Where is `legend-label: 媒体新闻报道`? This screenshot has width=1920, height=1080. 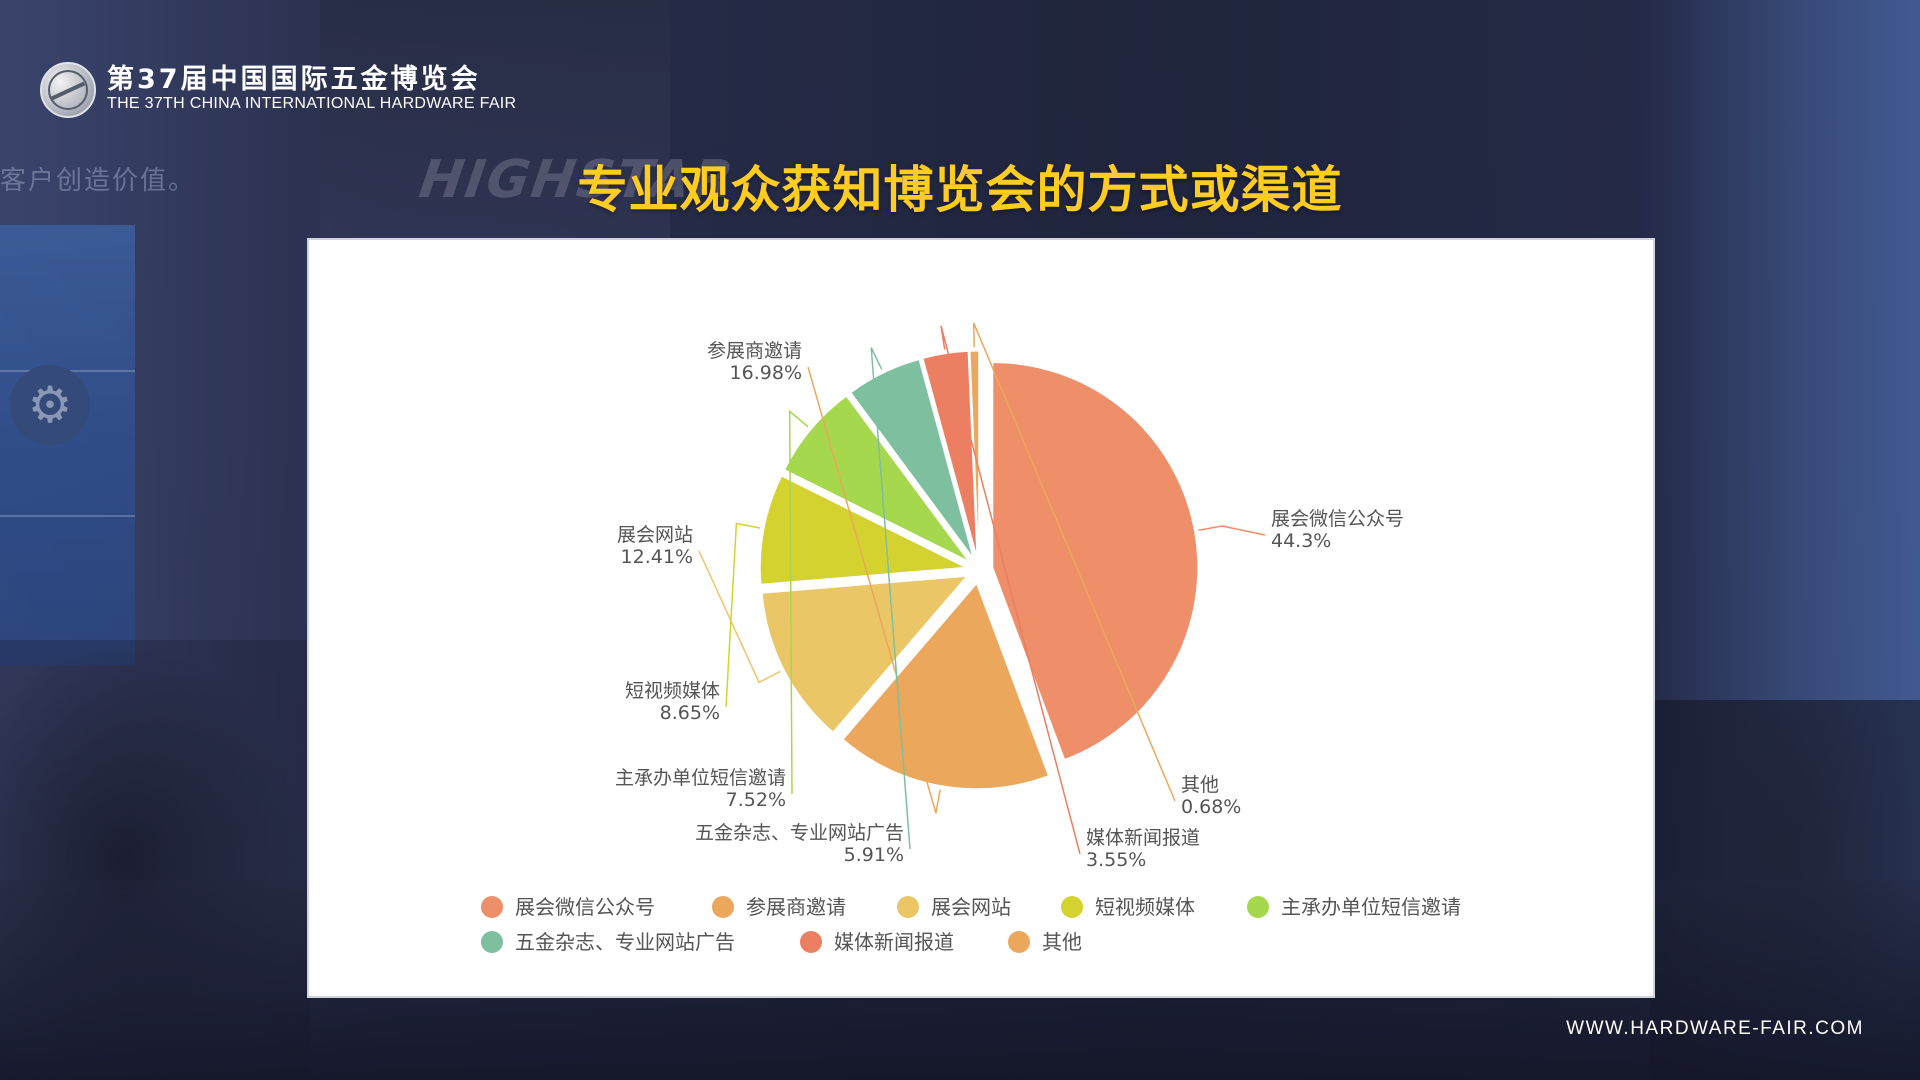 legend-label: 媒体新闻报道 is located at coordinates (894, 942).